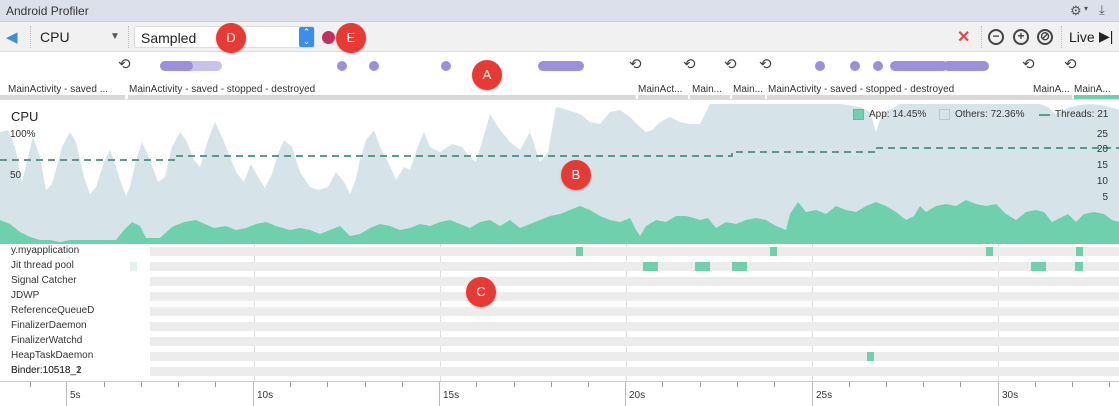 The height and width of the screenshot is (406, 1119). What do you see at coordinates (25, 116) in the screenshot?
I see `chart-title: CPU` at bounding box center [25, 116].